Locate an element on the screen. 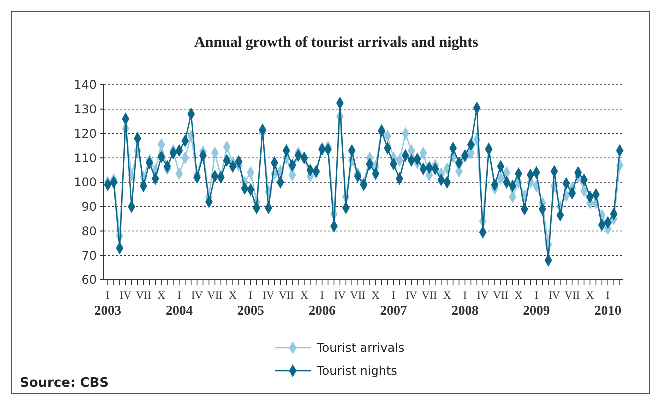  y-tick-label: 100 is located at coordinates (85, 183).